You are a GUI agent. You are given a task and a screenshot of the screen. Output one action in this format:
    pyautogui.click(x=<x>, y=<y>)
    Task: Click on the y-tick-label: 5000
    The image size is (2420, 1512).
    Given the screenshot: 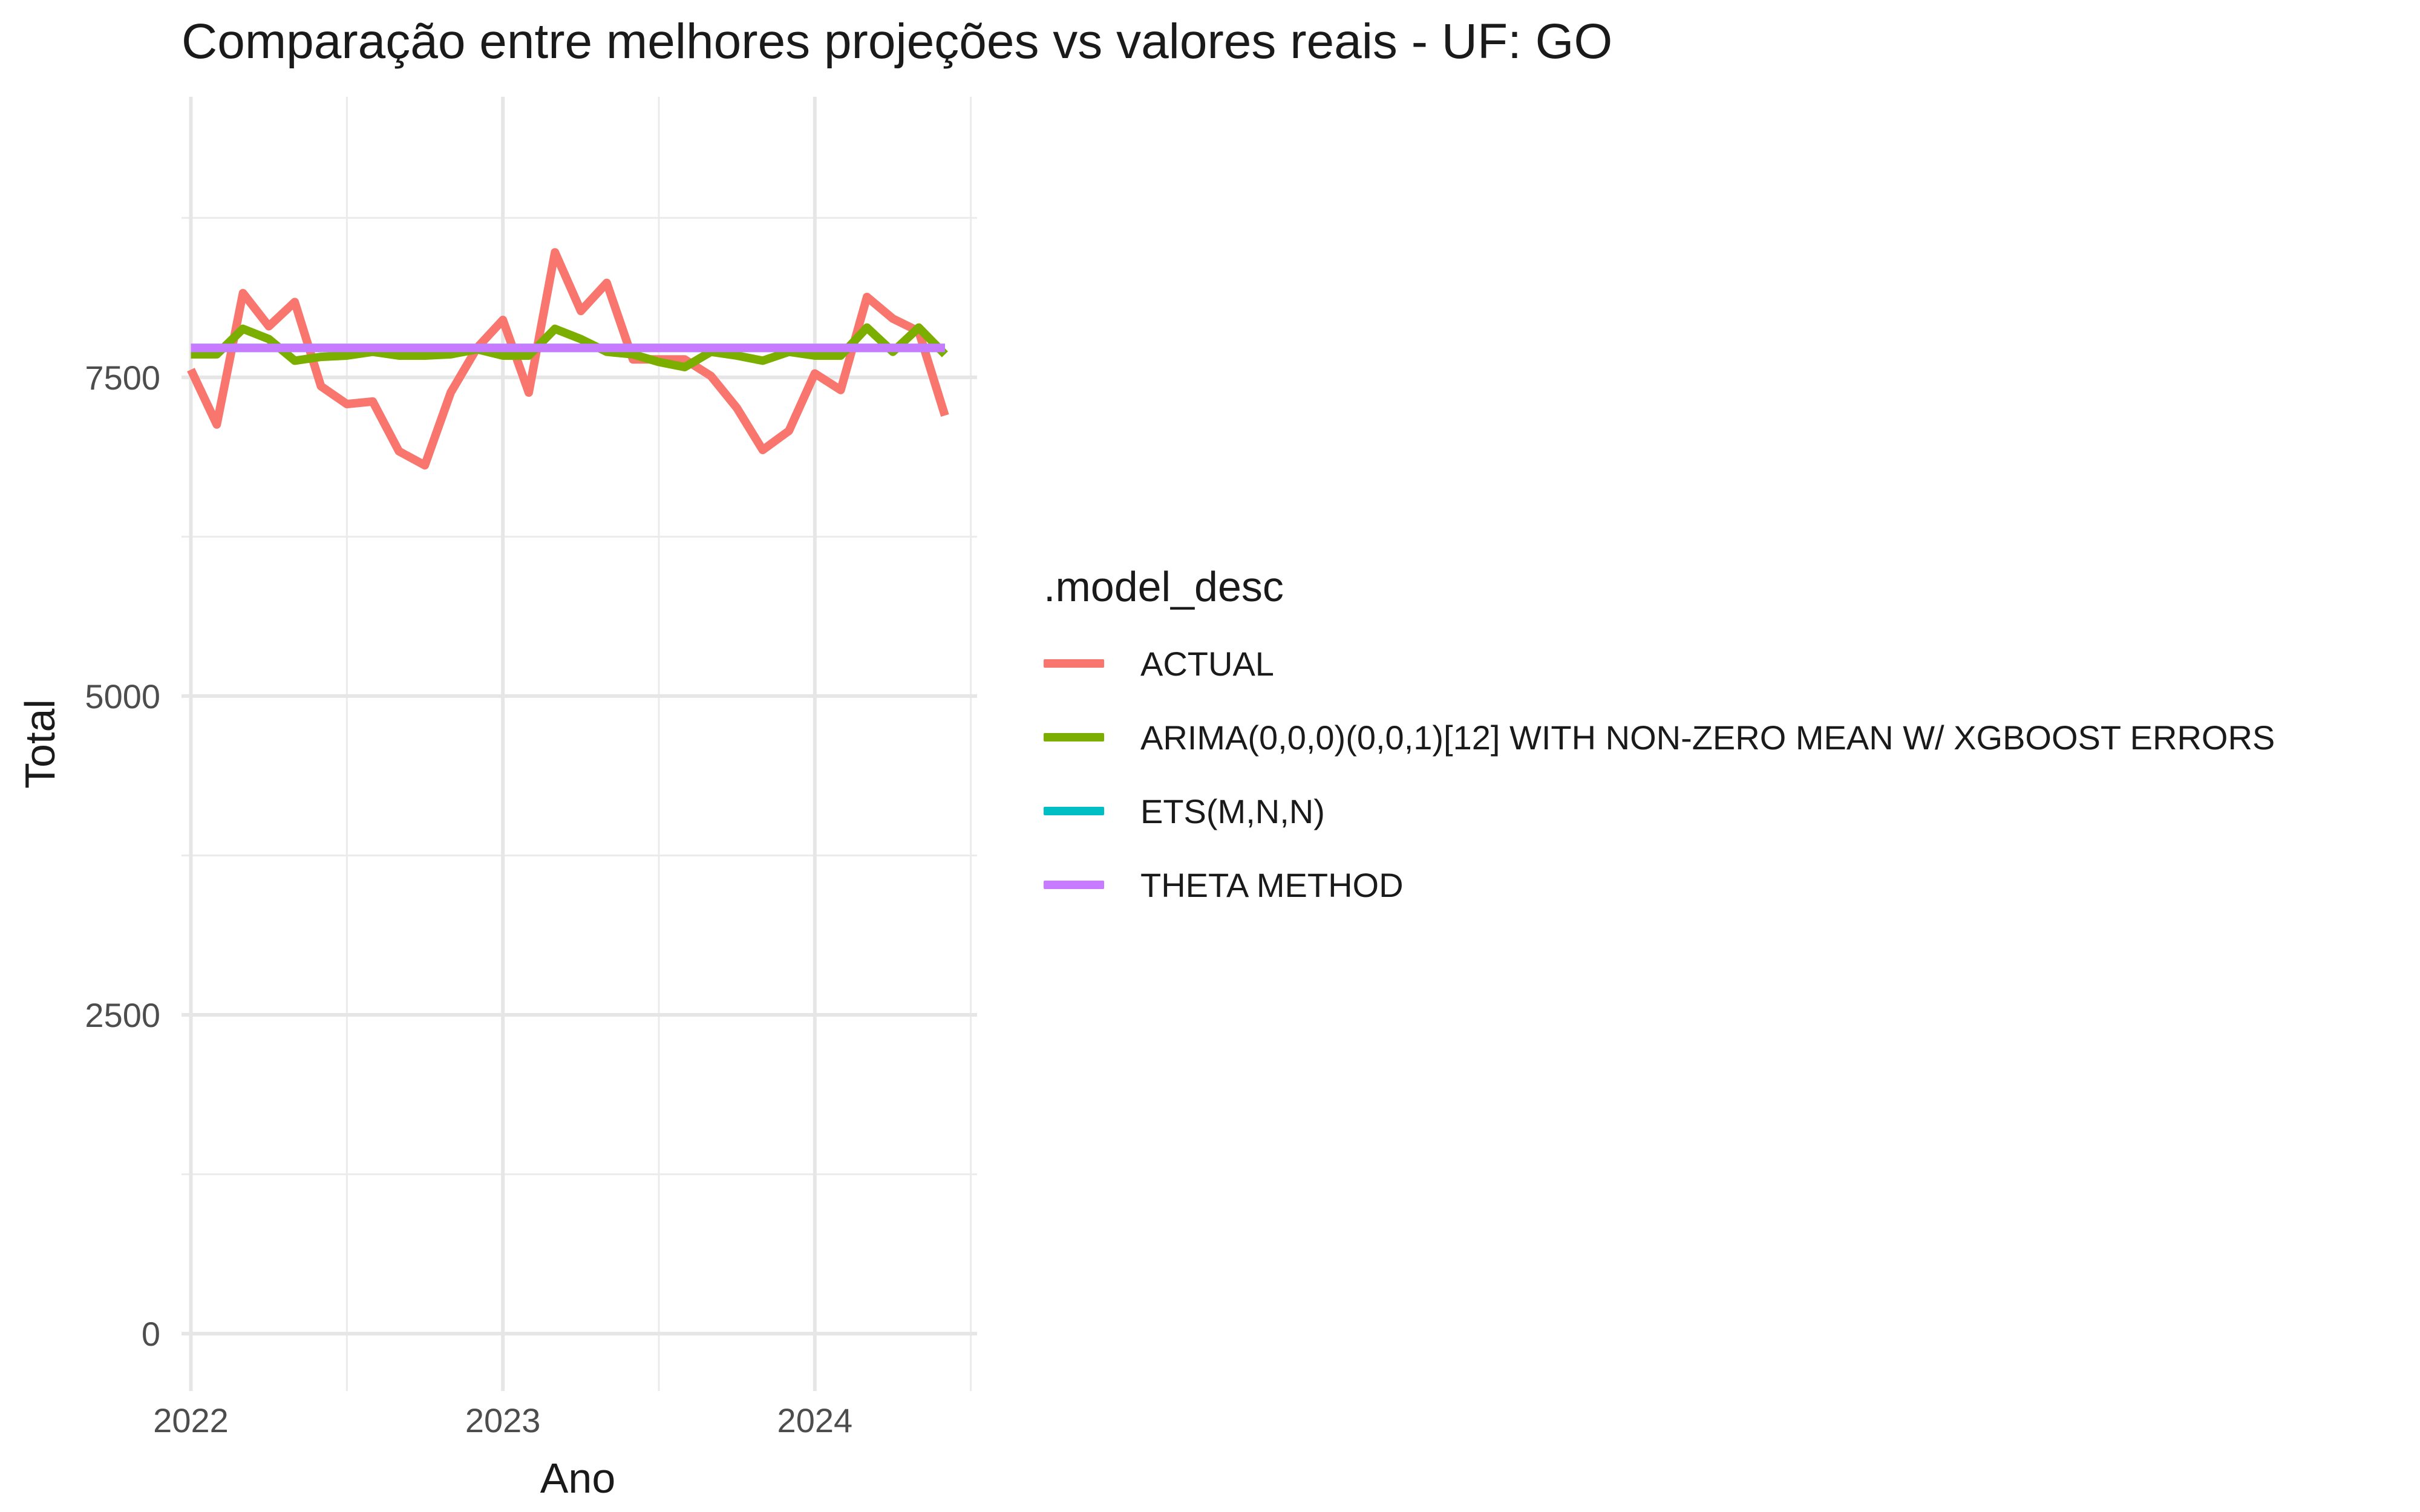 What is the action you would take?
    pyautogui.click(x=122, y=696)
    